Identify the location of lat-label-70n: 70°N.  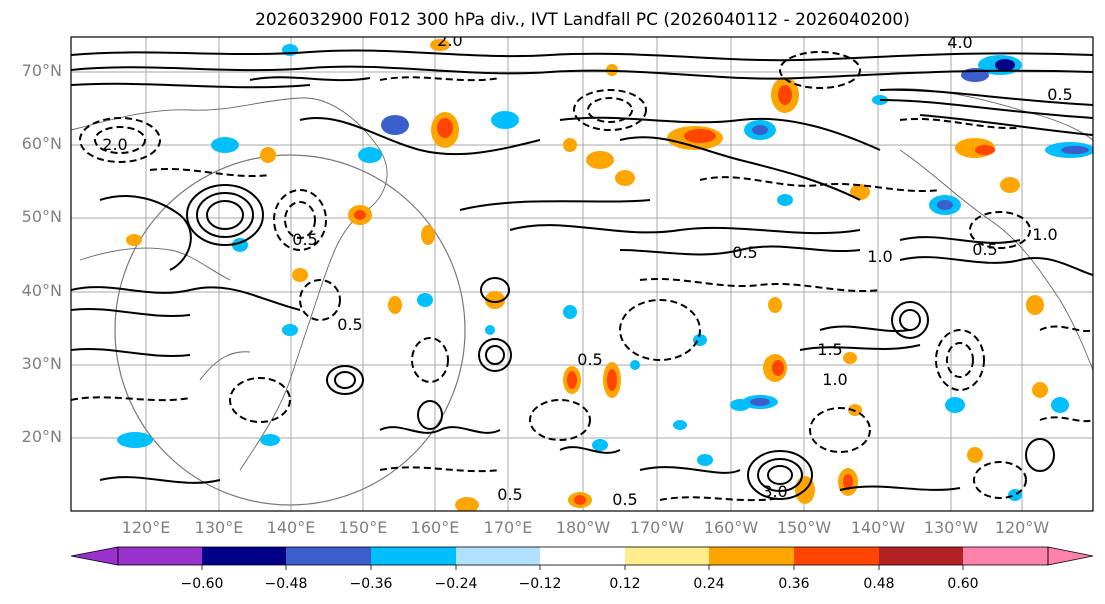
(41, 70).